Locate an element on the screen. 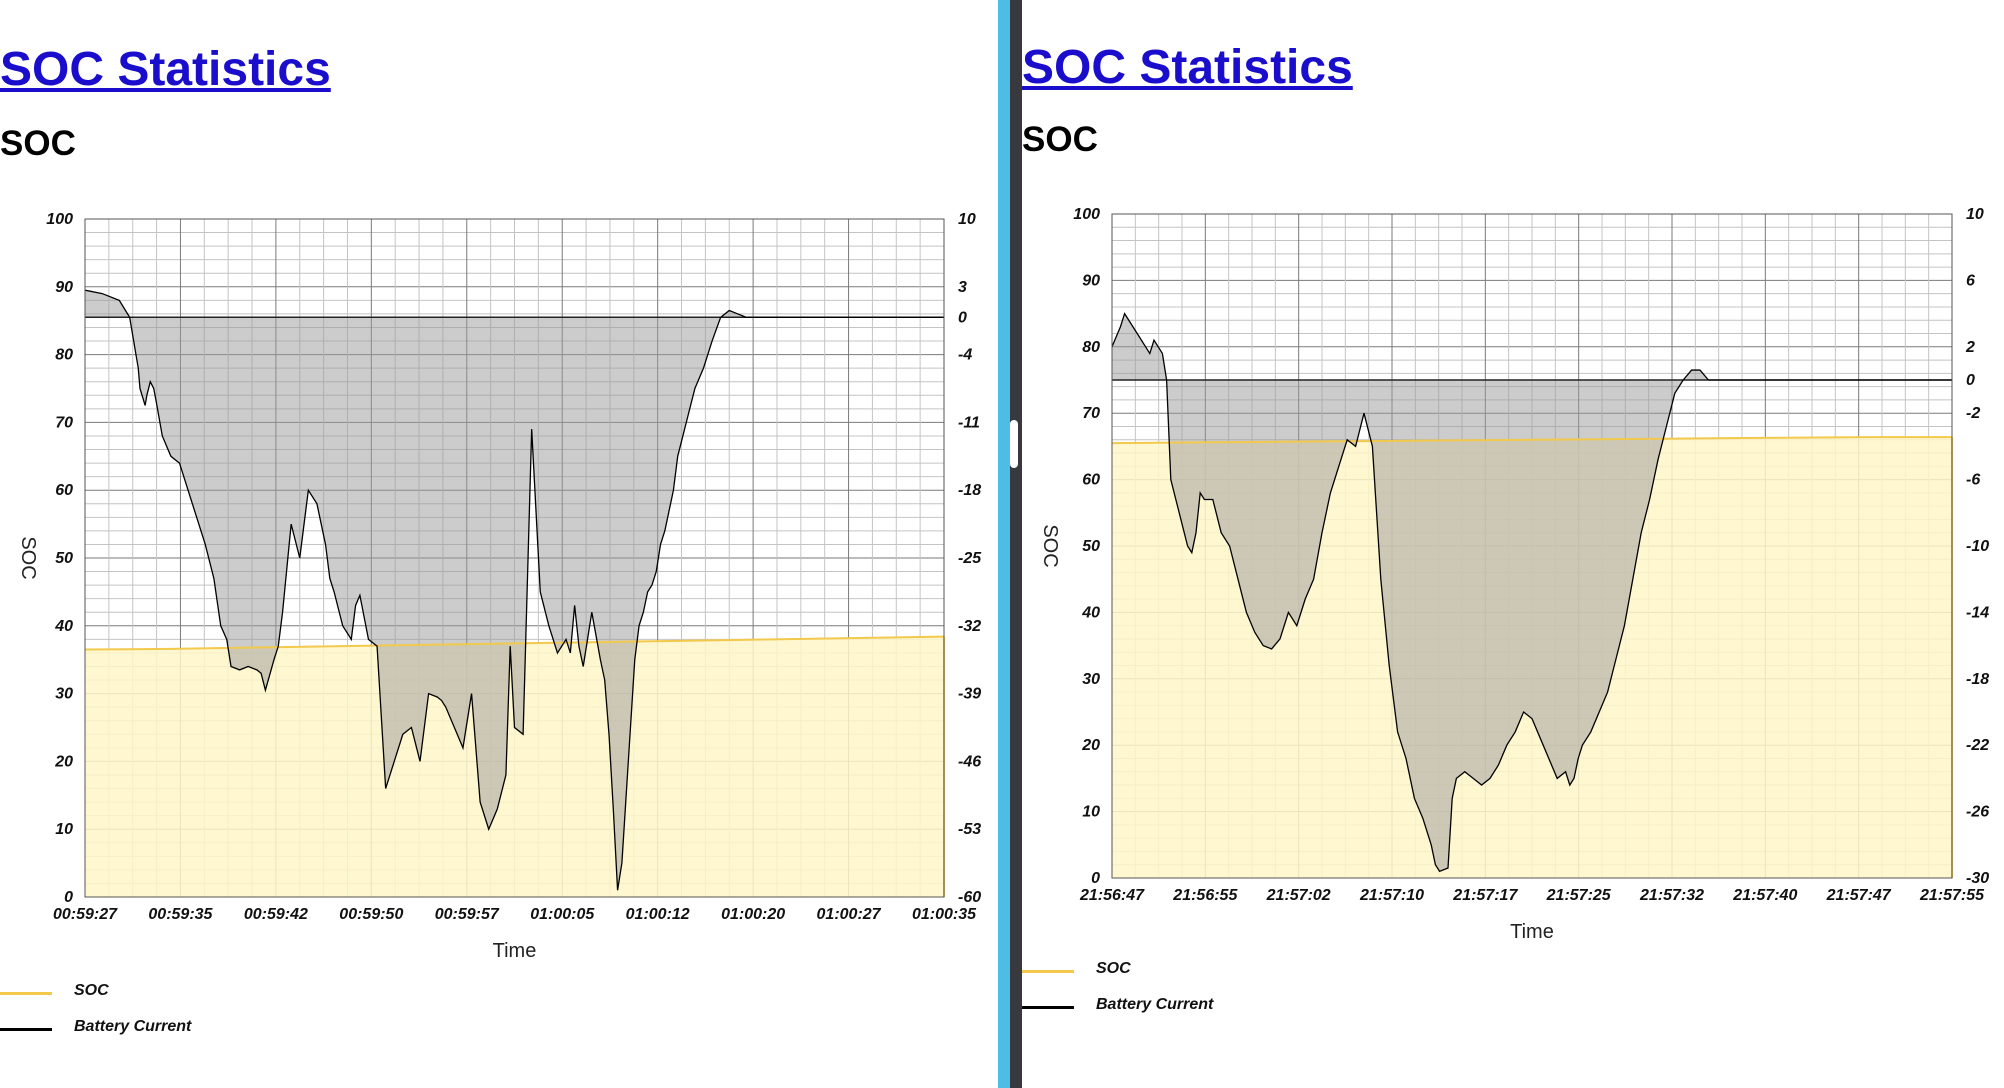  x-tick-label: 00:59:27 is located at coordinates (85, 914).